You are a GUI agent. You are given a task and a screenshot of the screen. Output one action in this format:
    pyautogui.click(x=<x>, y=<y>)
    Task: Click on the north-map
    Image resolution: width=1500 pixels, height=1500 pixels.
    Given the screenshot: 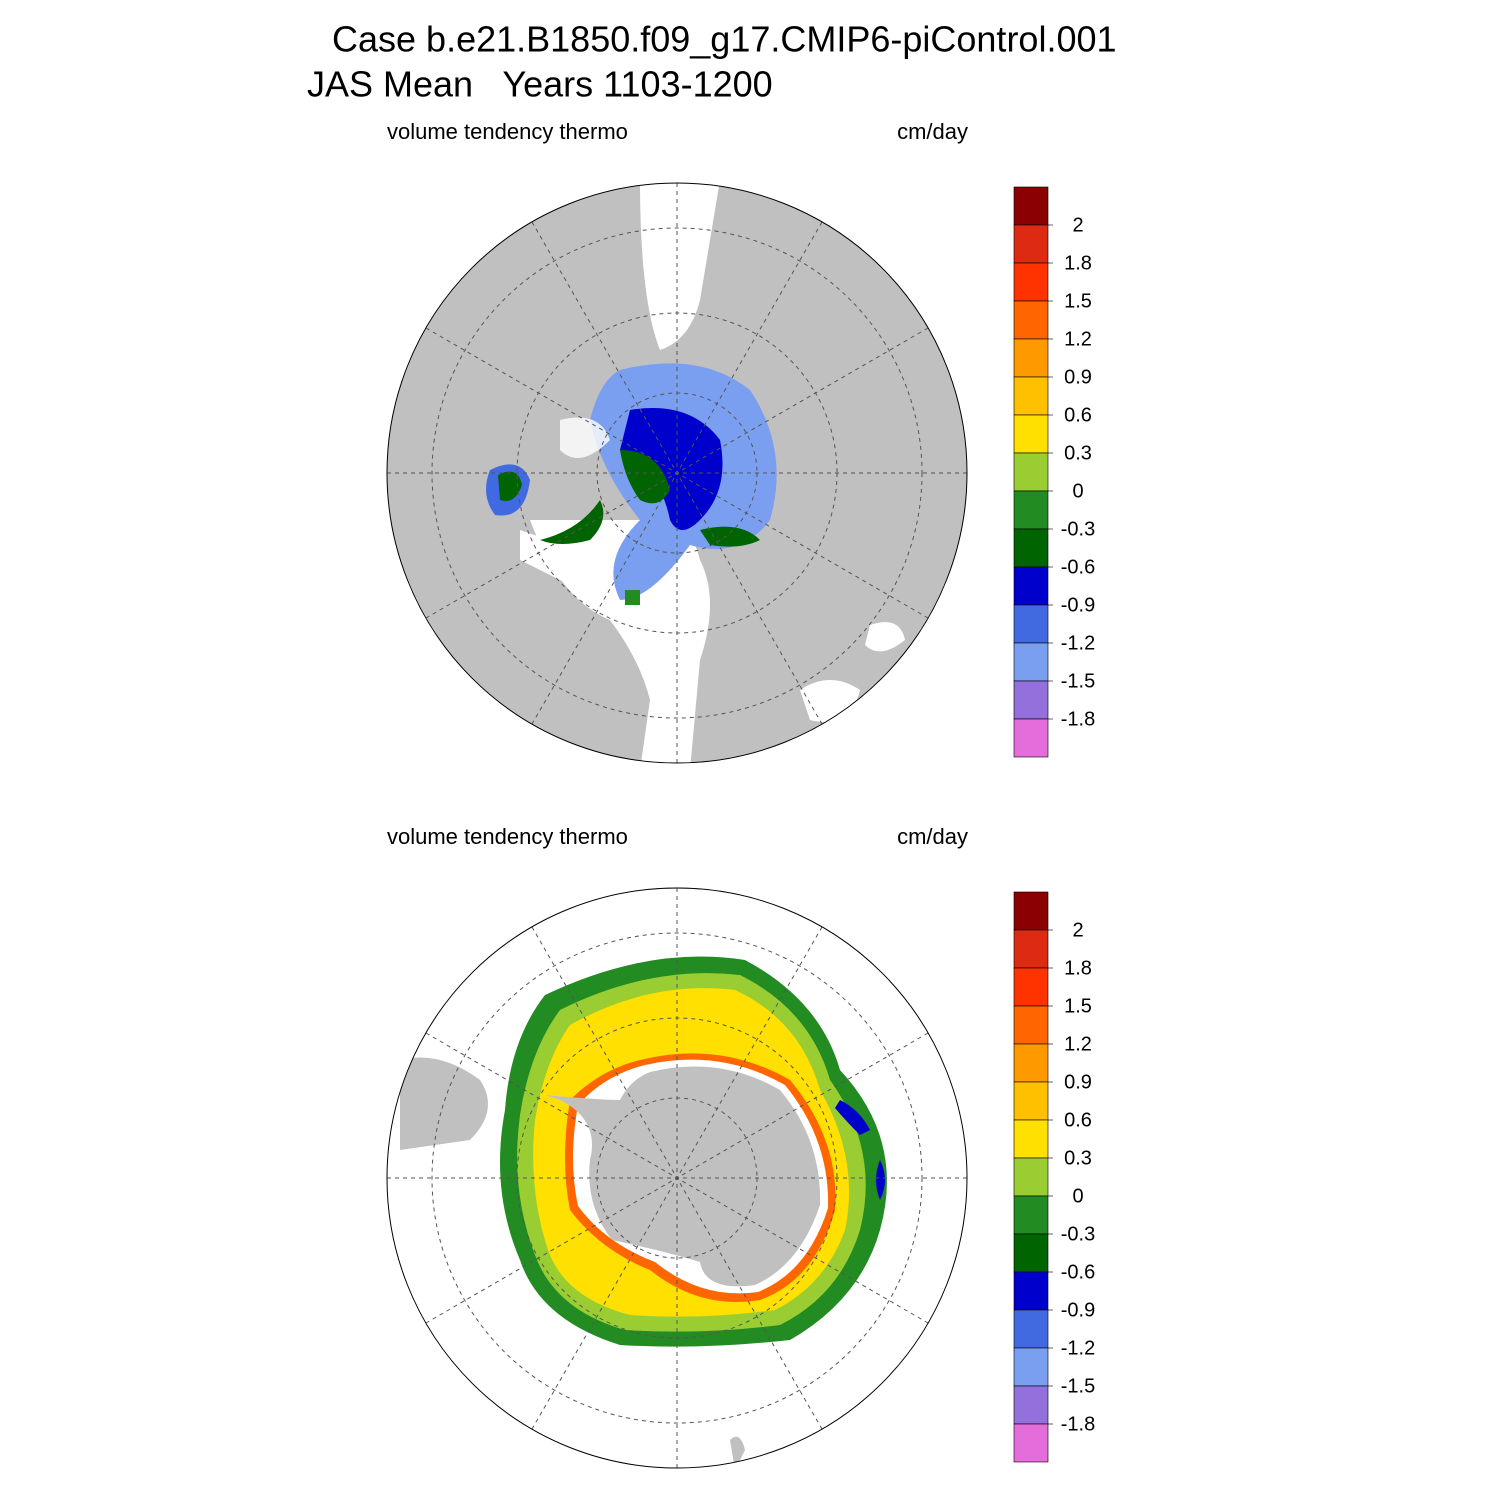 What is the action you would take?
    pyautogui.click(x=677, y=473)
    